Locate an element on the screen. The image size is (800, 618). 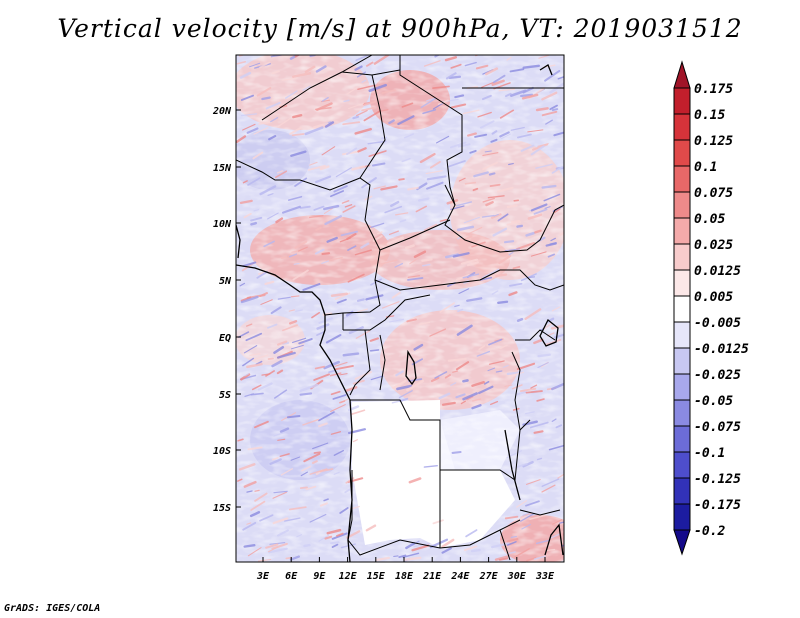
colorbar-label: 0.175 is located at coordinates (713, 89).